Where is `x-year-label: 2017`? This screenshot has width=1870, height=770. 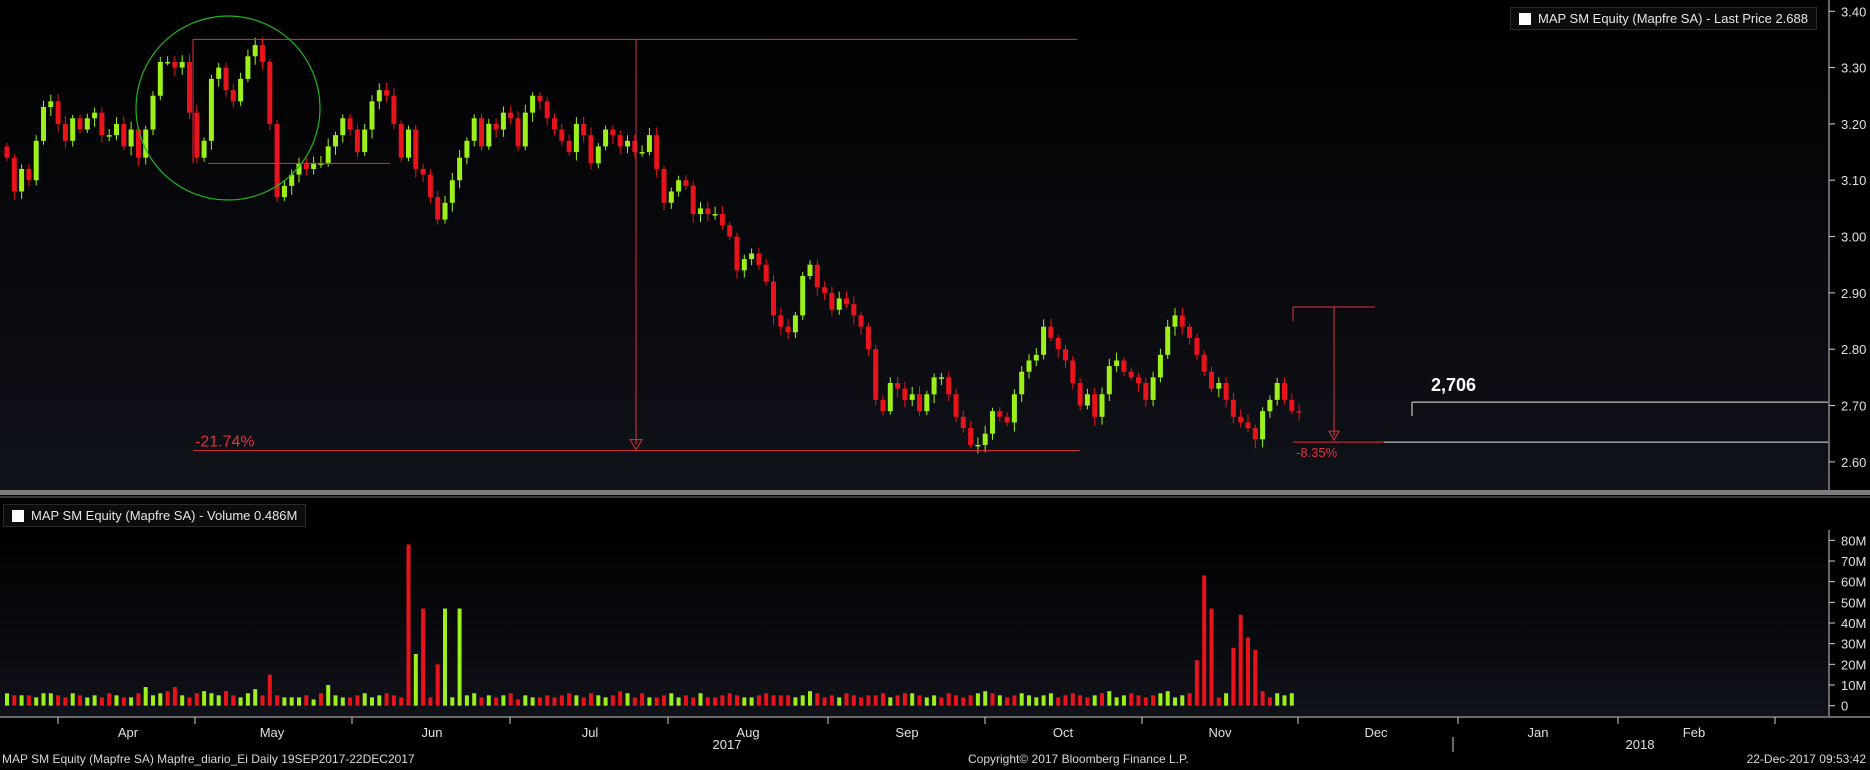
x-year-label: 2017 is located at coordinates (727, 744).